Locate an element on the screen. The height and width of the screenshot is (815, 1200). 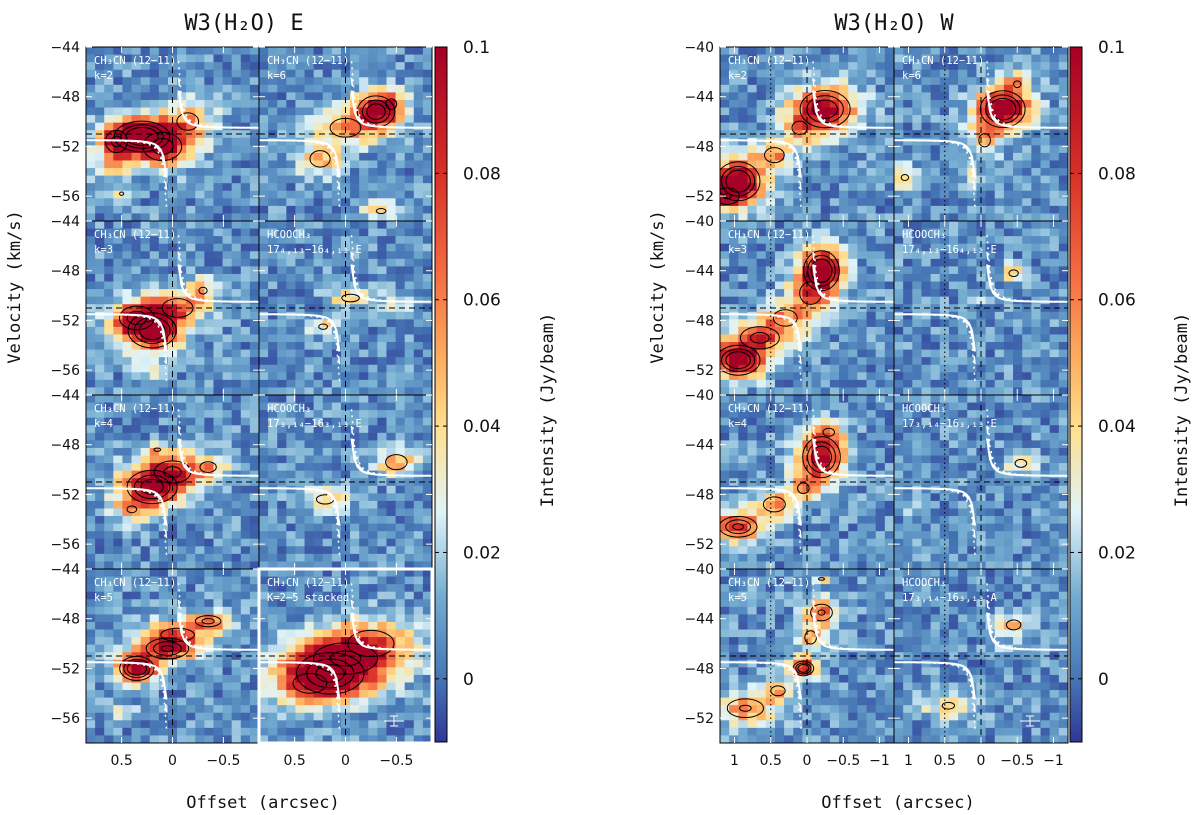
chart-w-title: W3(H₂O) W is located at coordinates (894, 23).